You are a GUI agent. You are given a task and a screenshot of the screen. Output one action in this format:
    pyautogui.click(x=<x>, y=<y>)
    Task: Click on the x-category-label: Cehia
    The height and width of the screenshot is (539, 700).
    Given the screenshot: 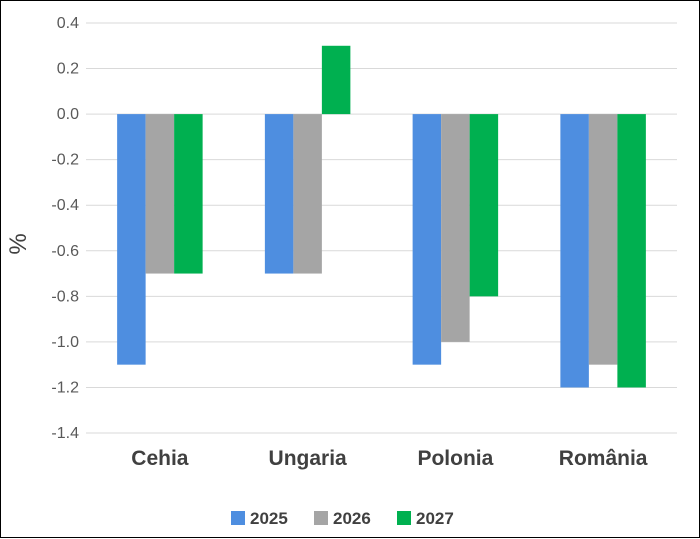 What is the action you would take?
    pyautogui.click(x=160, y=458)
    